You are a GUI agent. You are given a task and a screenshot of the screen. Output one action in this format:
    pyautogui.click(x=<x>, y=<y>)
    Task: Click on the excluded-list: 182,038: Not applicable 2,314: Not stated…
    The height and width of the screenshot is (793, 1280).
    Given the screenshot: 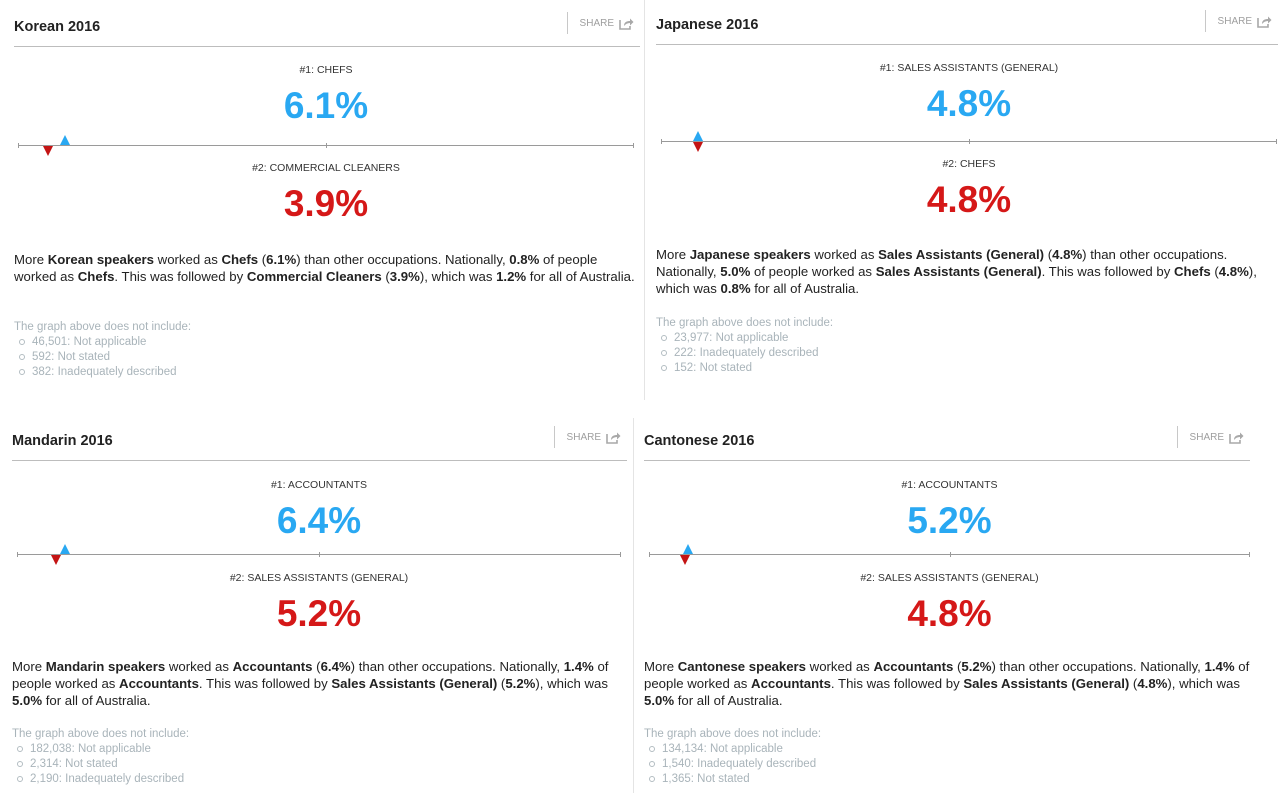 What is the action you would take?
    pyautogui.click(x=100, y=764)
    